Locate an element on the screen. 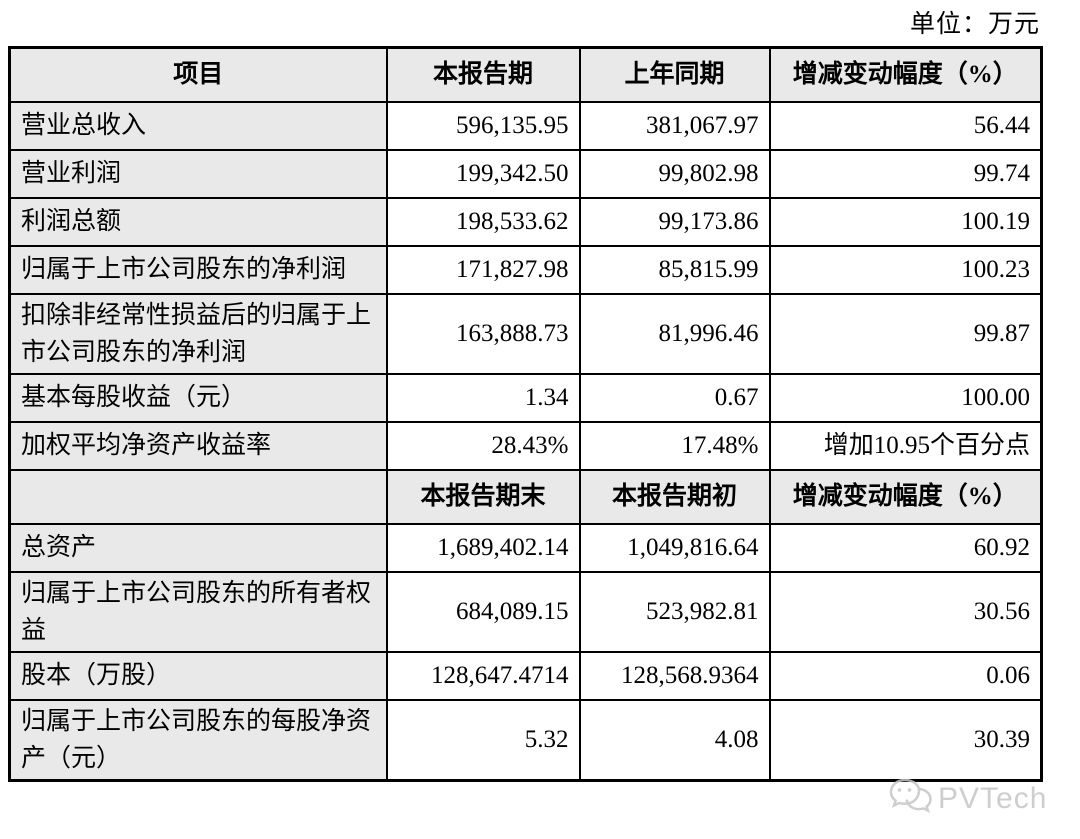  cell-prior: 523,982.81 is located at coordinates (674, 611).